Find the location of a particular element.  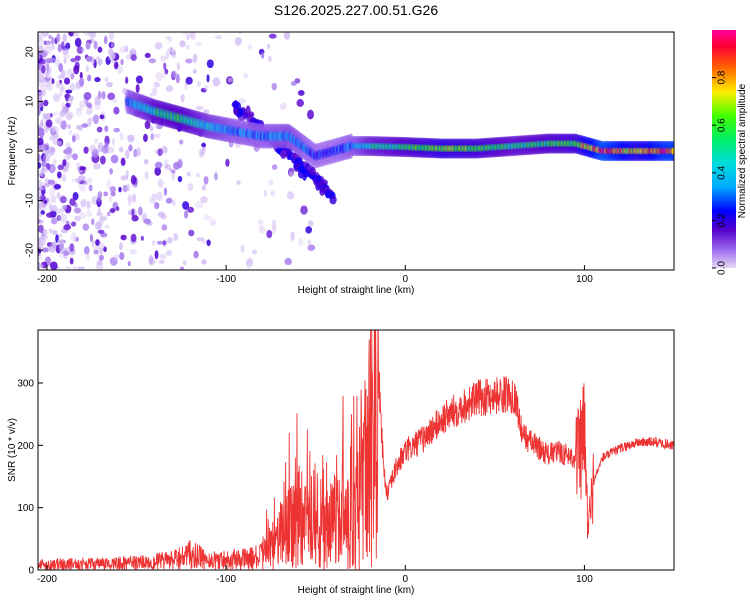

spectrogram-y-ticks: -20 -10 0 10 20 is located at coordinates (34, 152).